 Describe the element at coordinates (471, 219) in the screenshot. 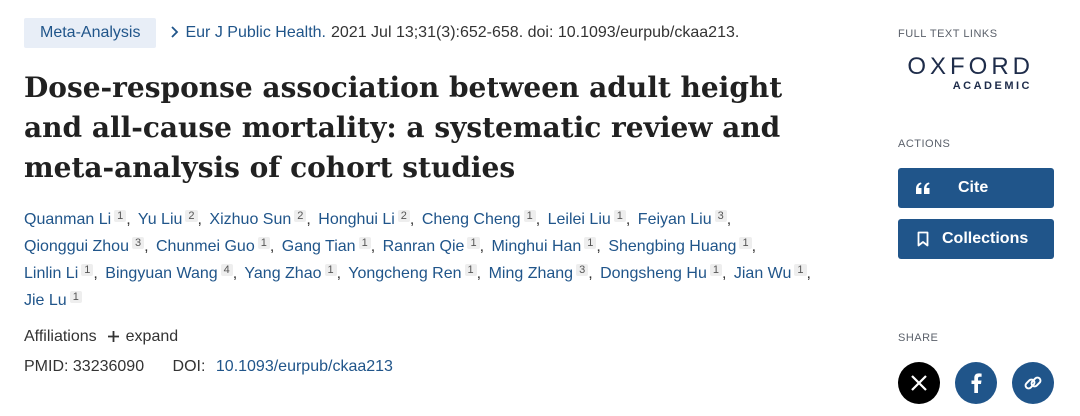

I see `author-name: Cheng Cheng` at that location.